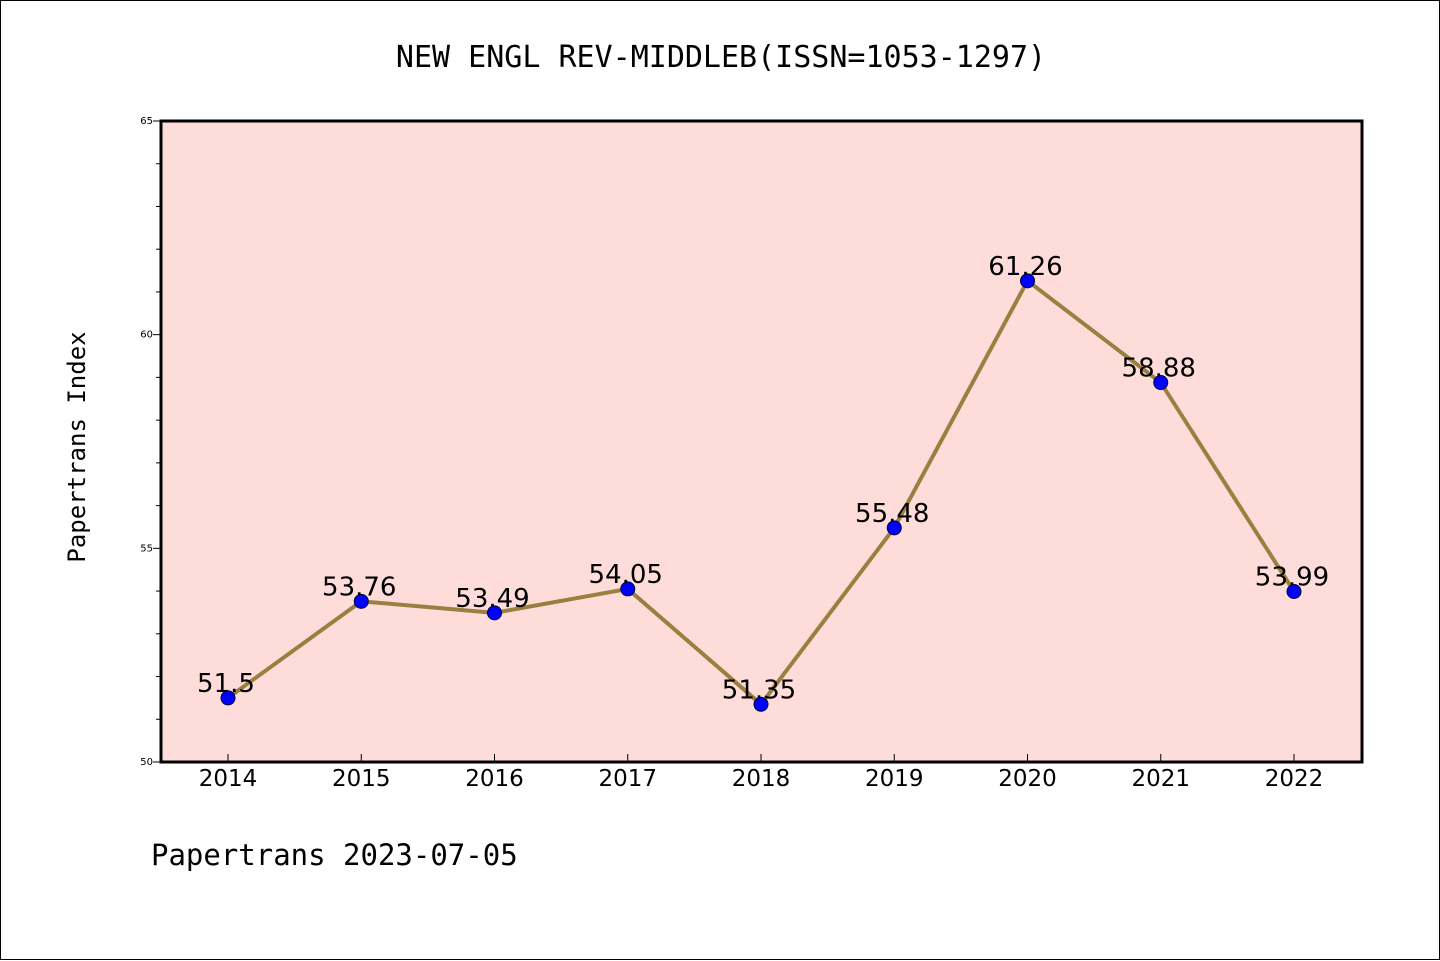 The height and width of the screenshot is (961, 1440). I want to click on data-label: 54.05, so click(626, 575).